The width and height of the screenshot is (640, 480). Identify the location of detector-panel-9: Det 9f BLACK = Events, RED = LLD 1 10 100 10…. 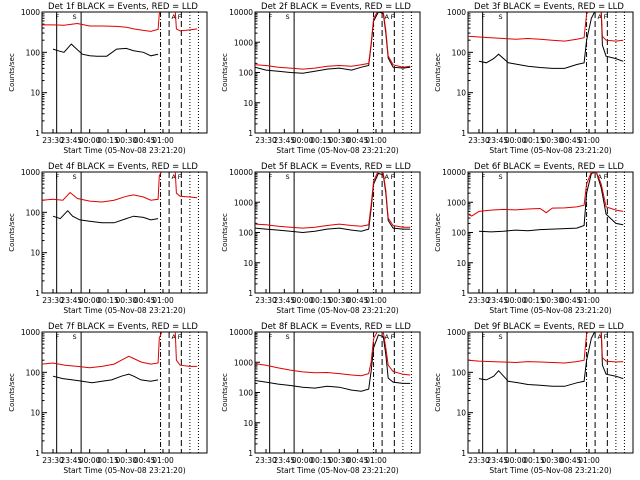
(534, 398).